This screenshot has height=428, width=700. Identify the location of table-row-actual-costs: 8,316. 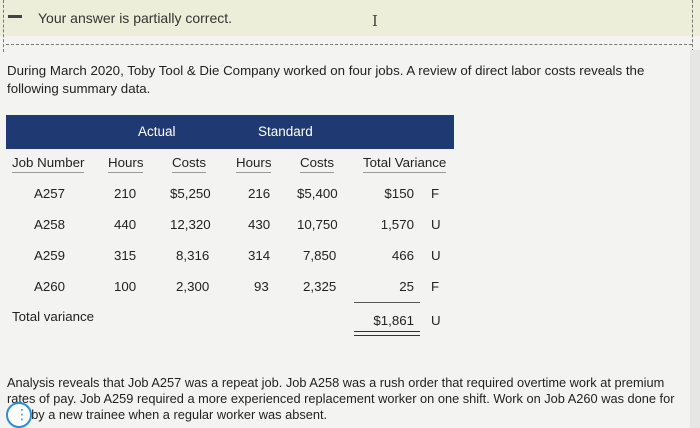
(193, 255).